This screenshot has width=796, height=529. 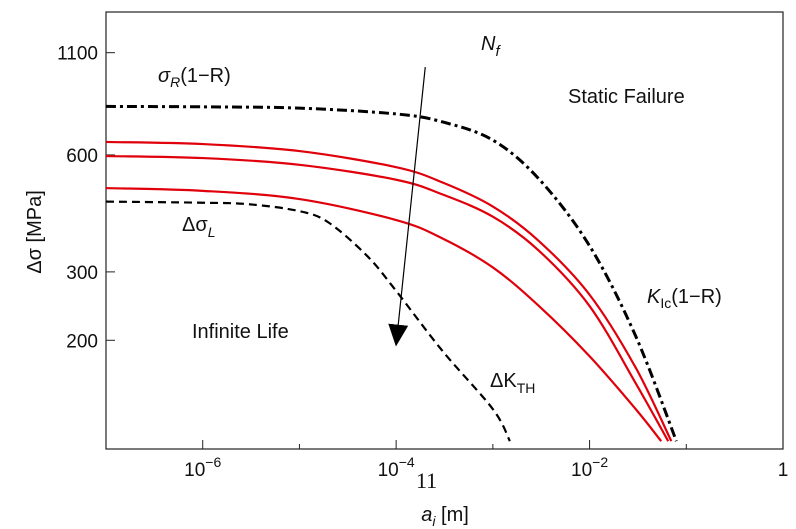 I want to click on arrow, so click(x=407, y=207).